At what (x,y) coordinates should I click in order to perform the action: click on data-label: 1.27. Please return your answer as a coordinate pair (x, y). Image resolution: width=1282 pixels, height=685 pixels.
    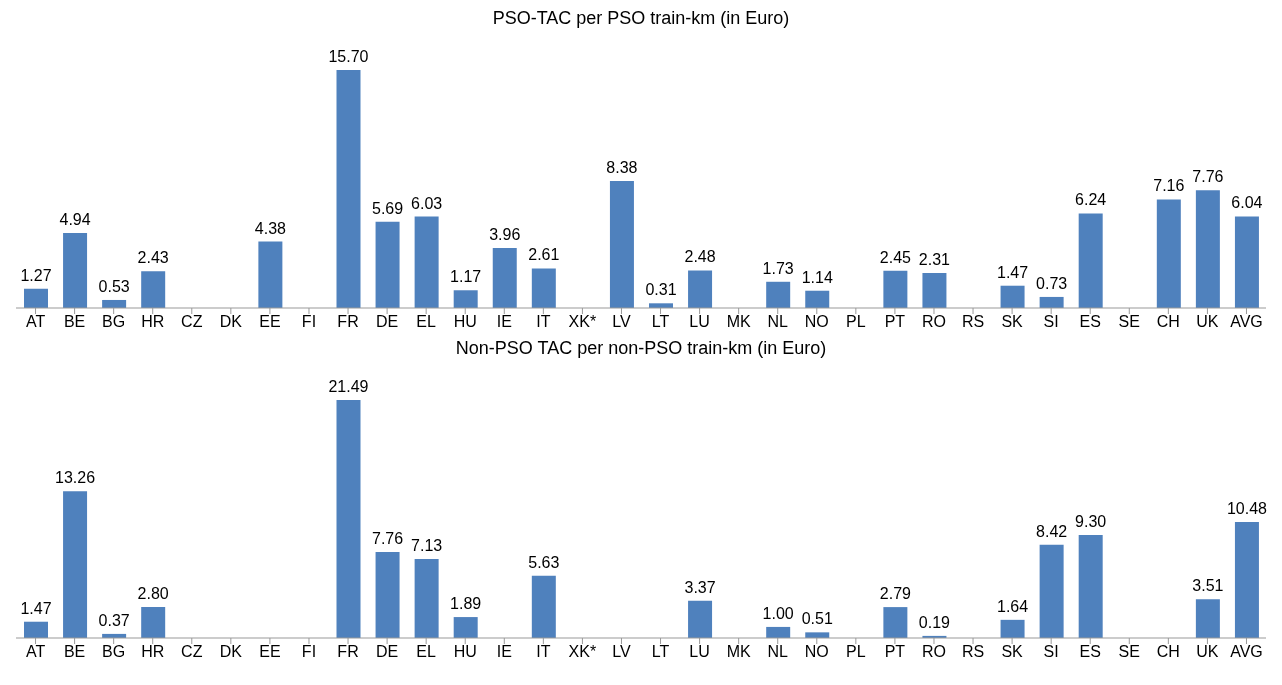
    Looking at the image, I should click on (36, 275).